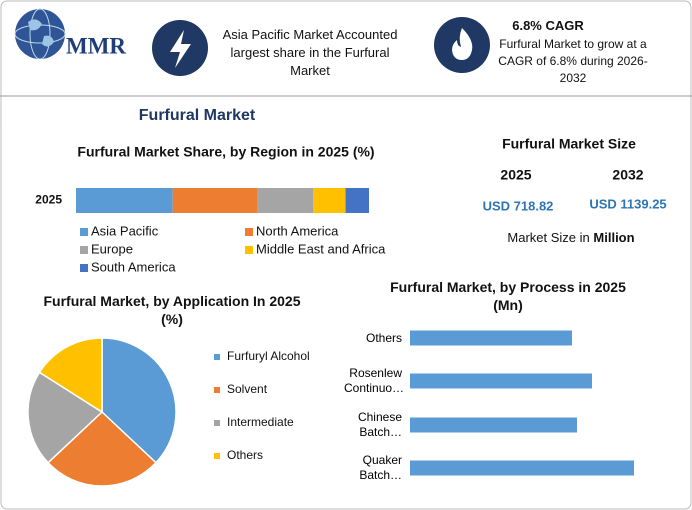 Image resolution: width=692 pixels, height=510 pixels. What do you see at coordinates (508, 296) in the screenshot?
I see `chart-title: Furfural Market, by Process in 2025 (Mn)` at bounding box center [508, 296].